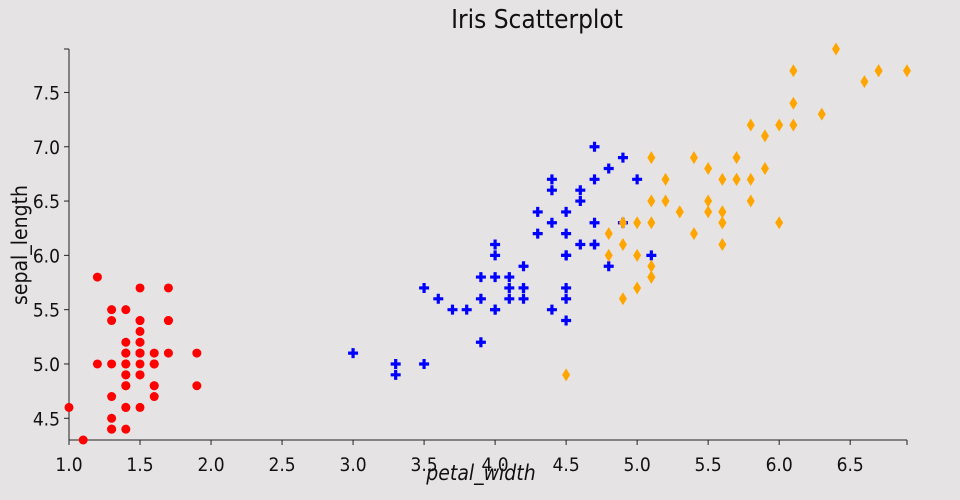 This screenshot has width=960, height=500. I want to click on x-axis-ticks: 1.0 1.5 2.0 2.5 3.0 3.5 4.0 4.5 5.0 5.5 6.0 6.5, so click(481, 458).